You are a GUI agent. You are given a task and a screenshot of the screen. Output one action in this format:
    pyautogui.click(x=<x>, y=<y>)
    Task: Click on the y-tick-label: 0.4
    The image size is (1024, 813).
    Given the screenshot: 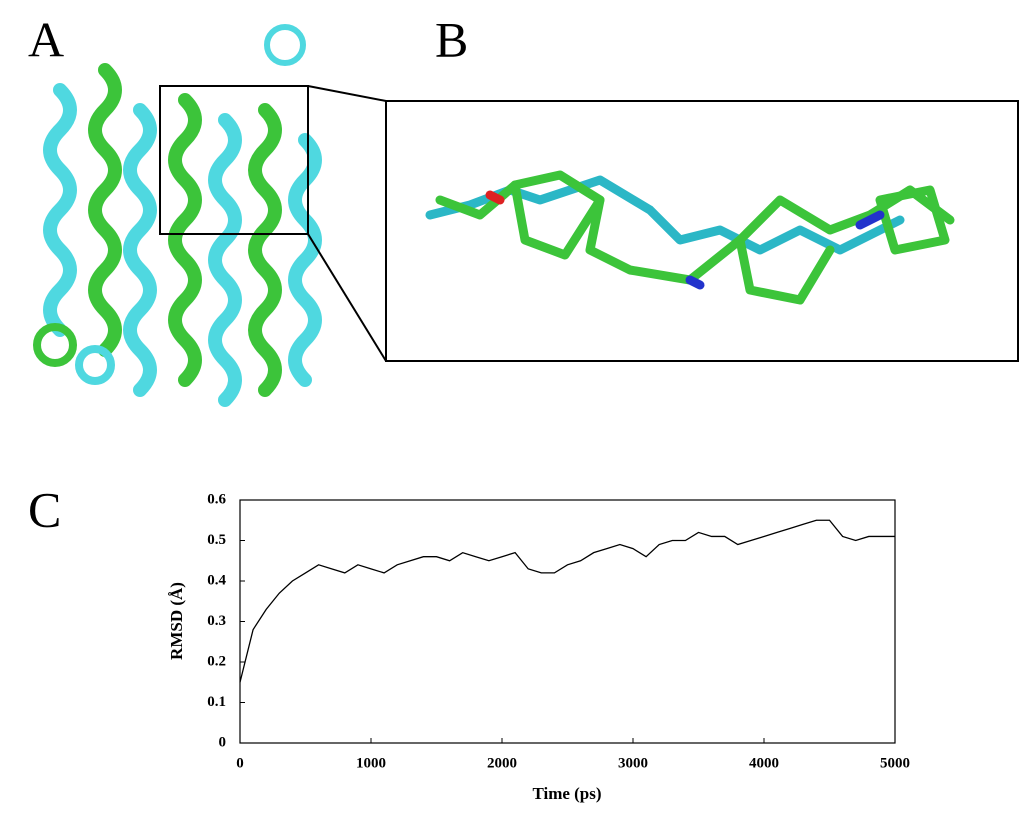 What is the action you would take?
    pyautogui.click(x=216, y=580)
    